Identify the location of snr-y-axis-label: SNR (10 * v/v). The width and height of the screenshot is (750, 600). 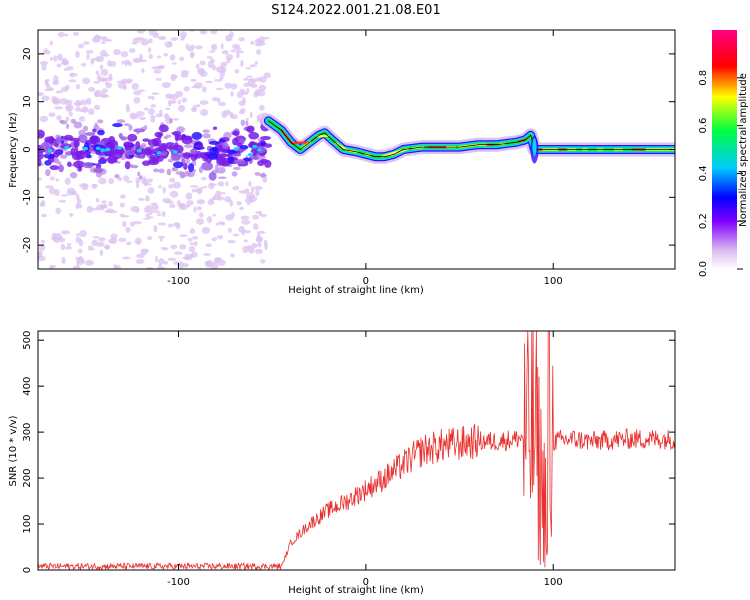
(13, 450).